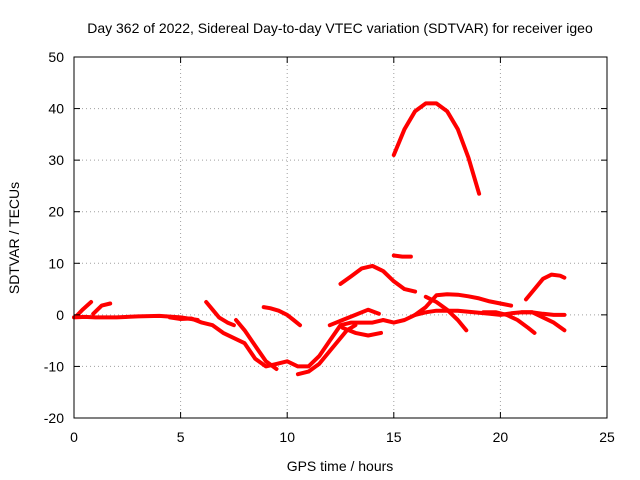  Describe the element at coordinates (56, 160) in the screenshot. I see `y-tick-label: 30` at that location.